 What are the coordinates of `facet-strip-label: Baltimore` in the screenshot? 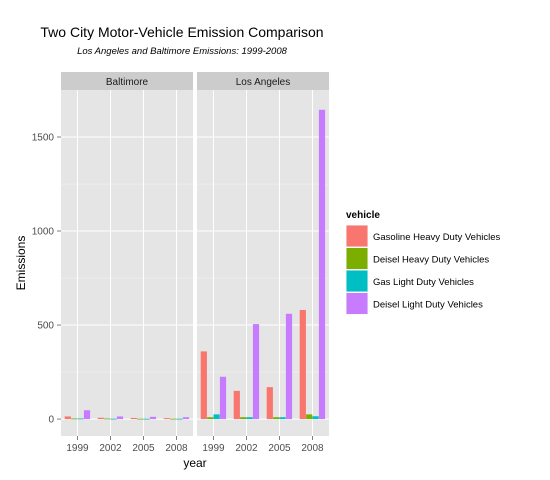 It's located at (127, 82).